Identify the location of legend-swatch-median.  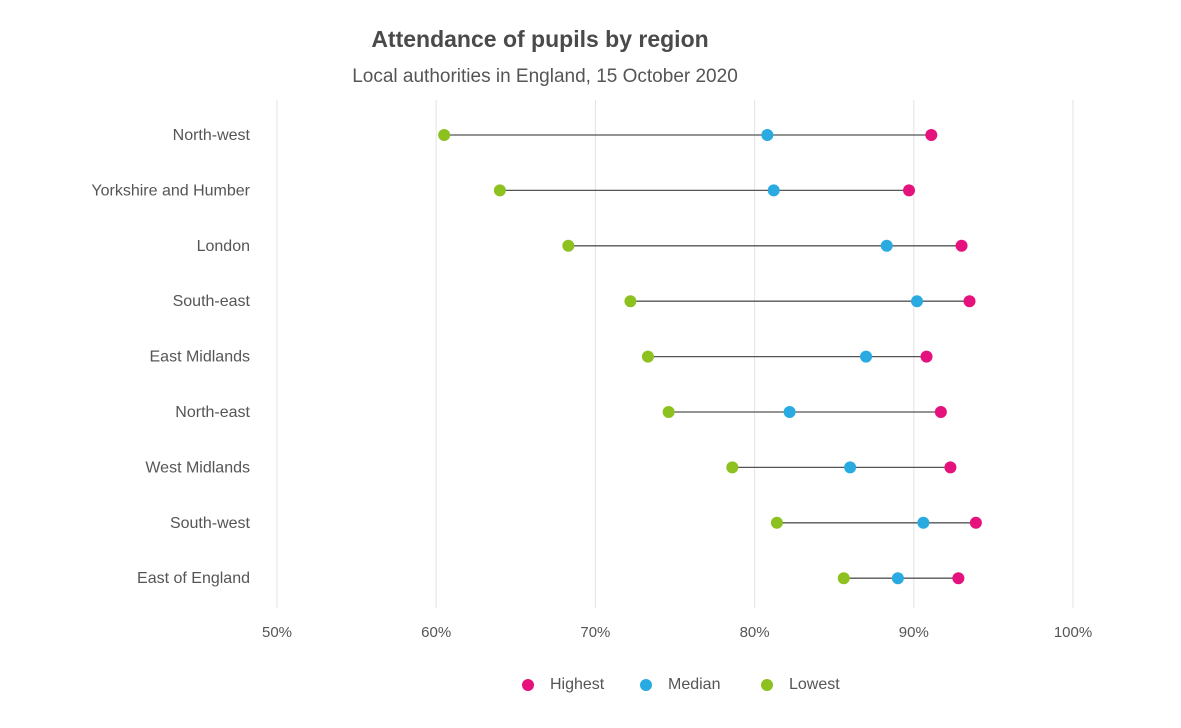
(646, 685).